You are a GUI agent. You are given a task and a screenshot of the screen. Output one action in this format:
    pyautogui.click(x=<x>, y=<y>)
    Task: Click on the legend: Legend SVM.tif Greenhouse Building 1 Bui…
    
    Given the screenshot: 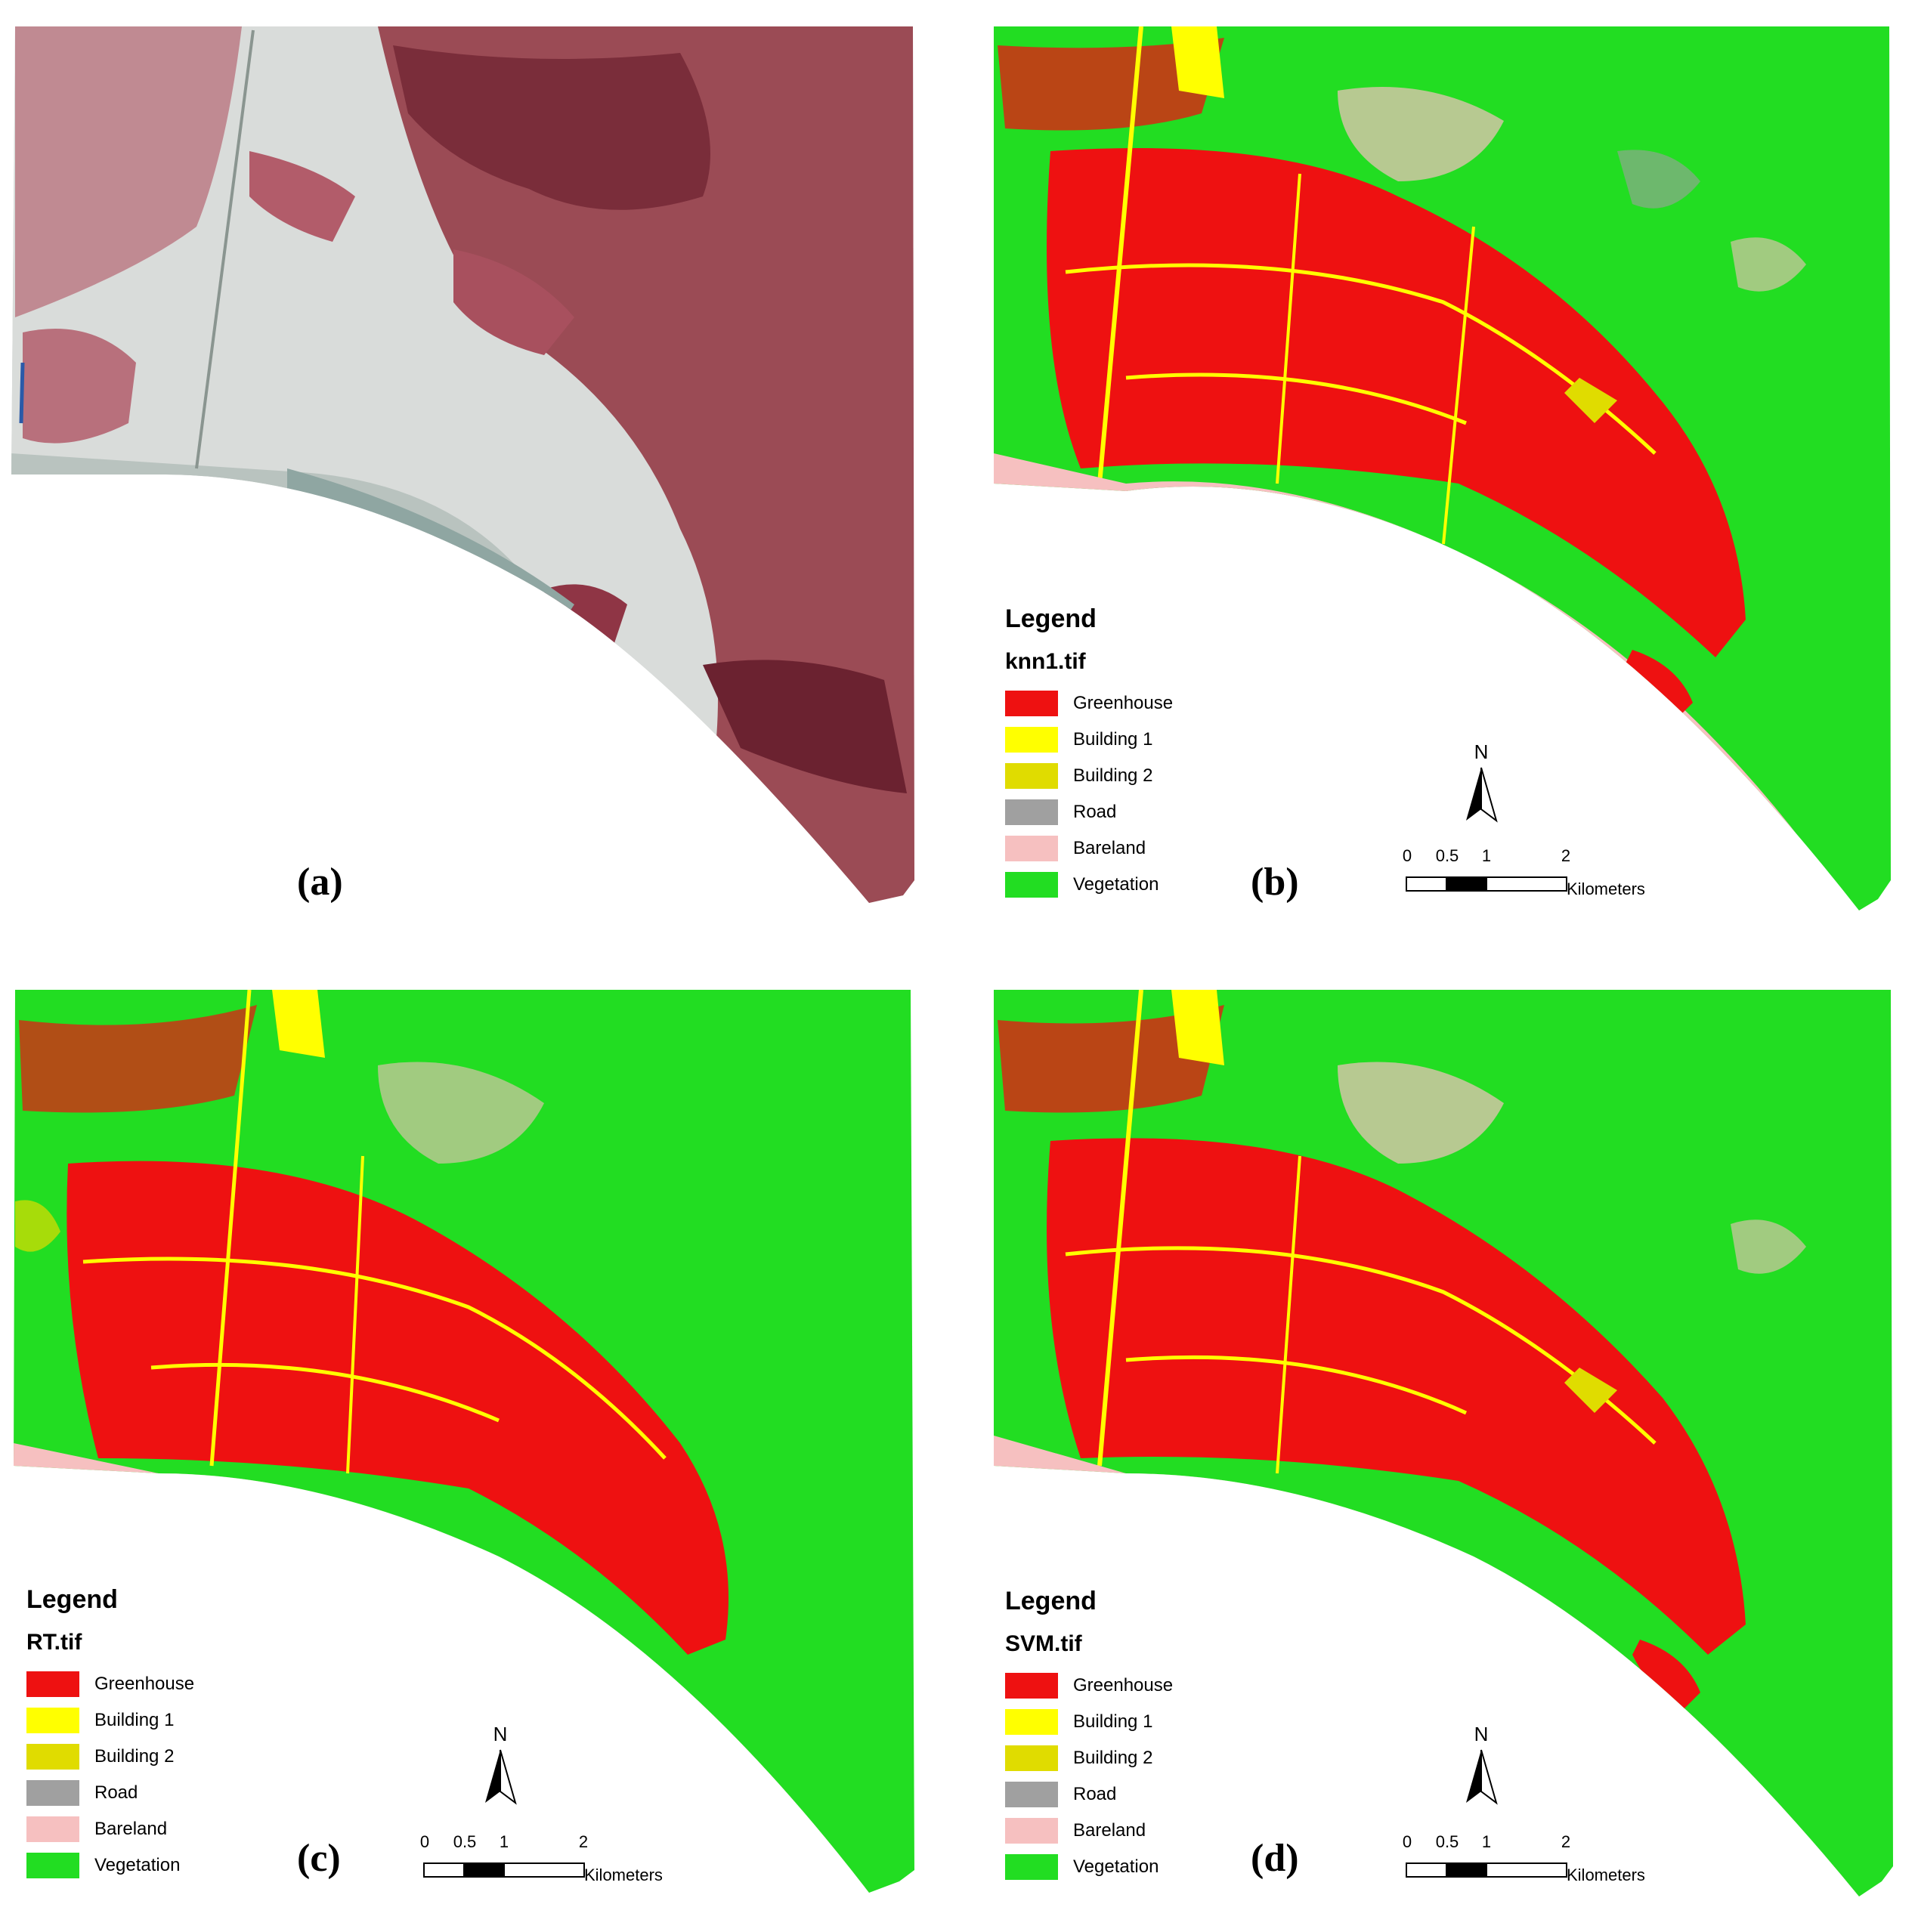 What is the action you would take?
    pyautogui.click(x=1089, y=1736)
    